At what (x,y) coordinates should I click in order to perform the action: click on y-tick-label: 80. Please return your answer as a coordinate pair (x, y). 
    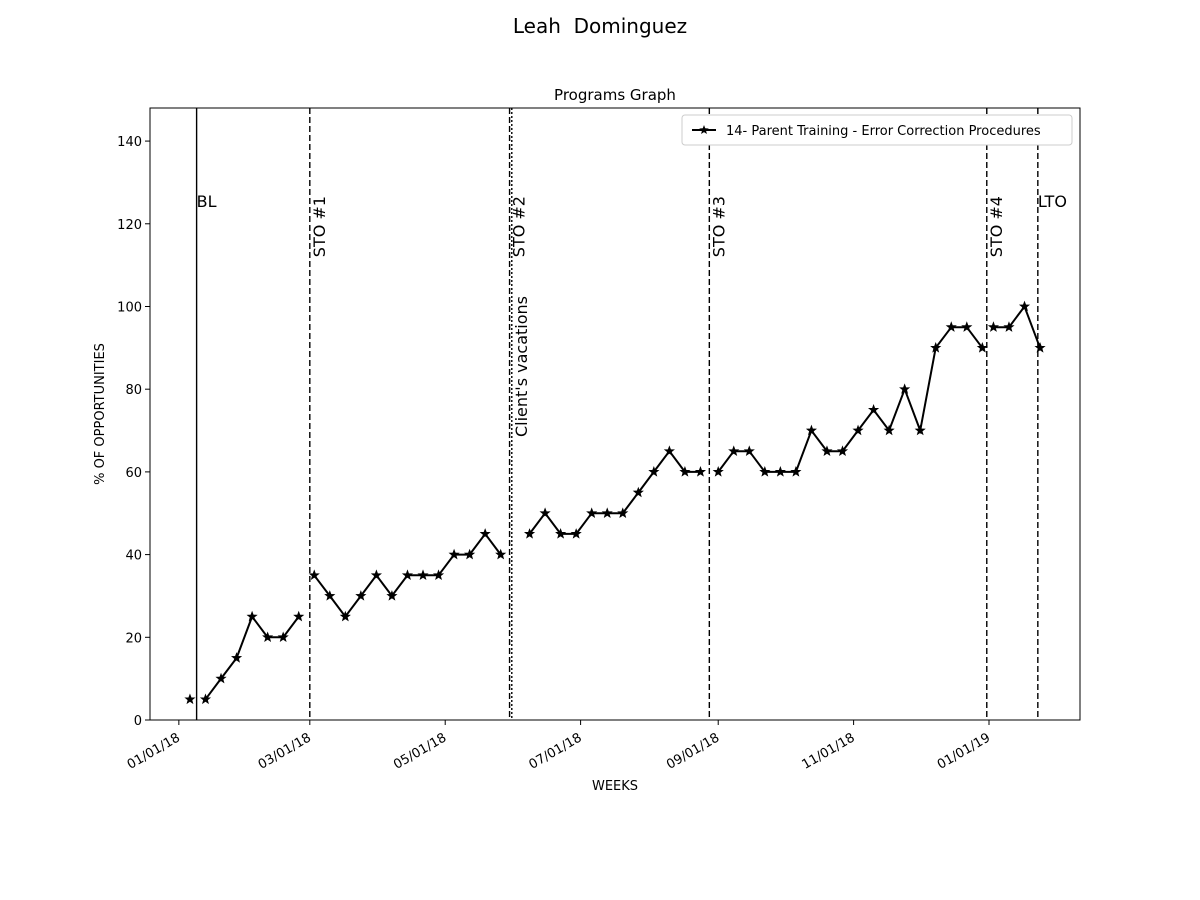
    Looking at the image, I should click on (133, 390).